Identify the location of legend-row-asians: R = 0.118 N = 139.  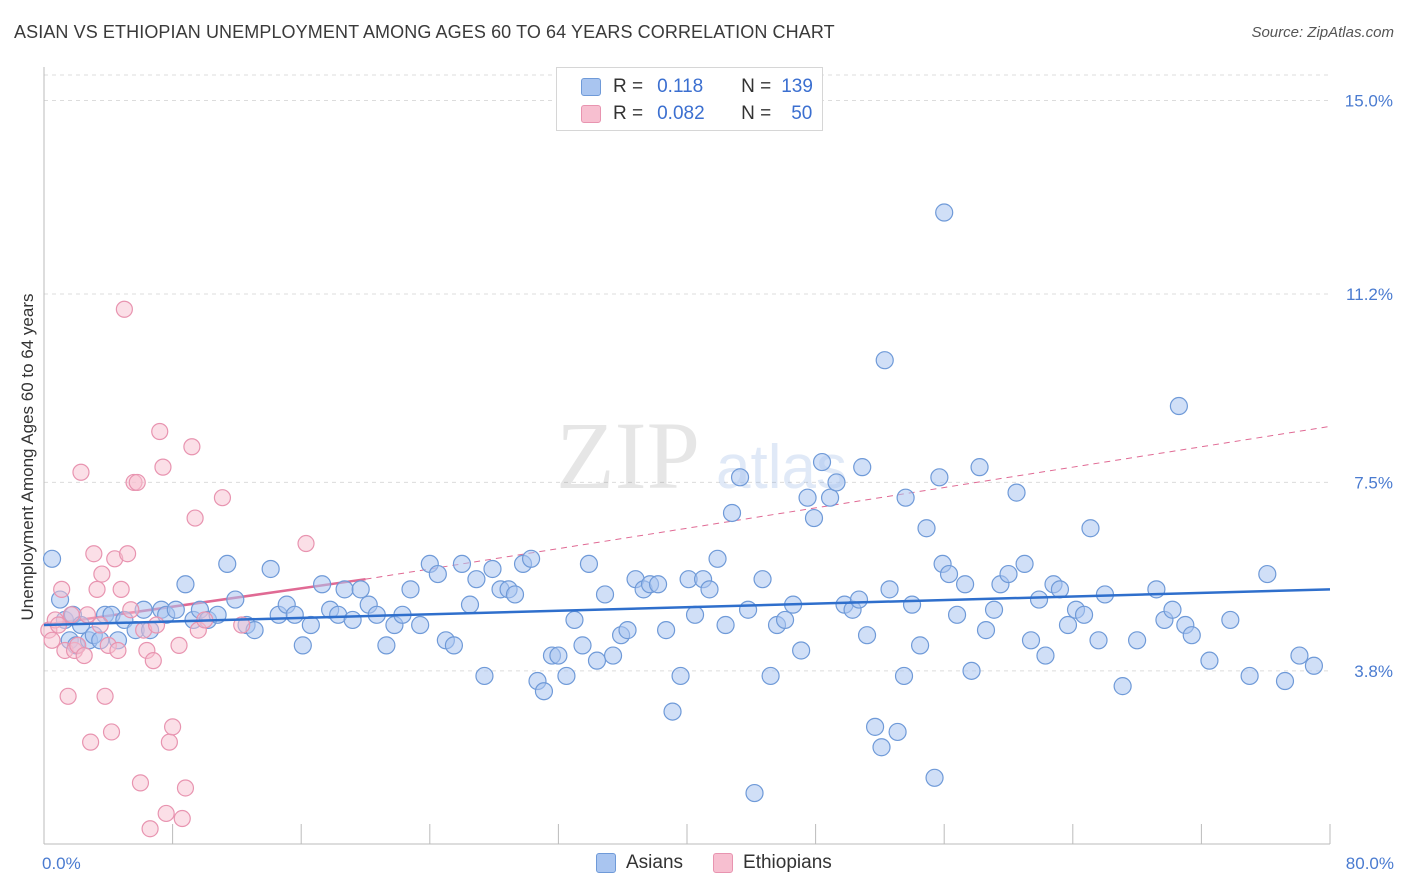
(697, 87).